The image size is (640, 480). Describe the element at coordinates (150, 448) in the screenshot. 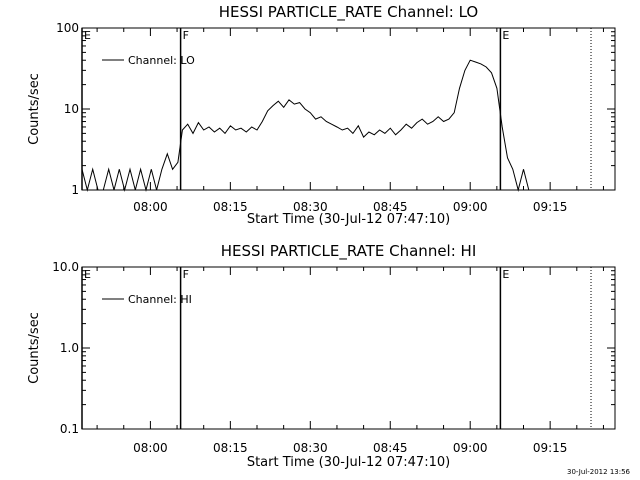

I see `panel-2-x-tick-label: 08:00` at that location.